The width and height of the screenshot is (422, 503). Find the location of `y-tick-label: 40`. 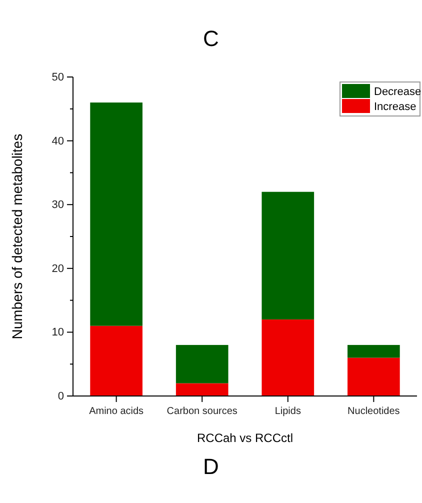

y-tick-label: 40 is located at coordinates (58, 141).